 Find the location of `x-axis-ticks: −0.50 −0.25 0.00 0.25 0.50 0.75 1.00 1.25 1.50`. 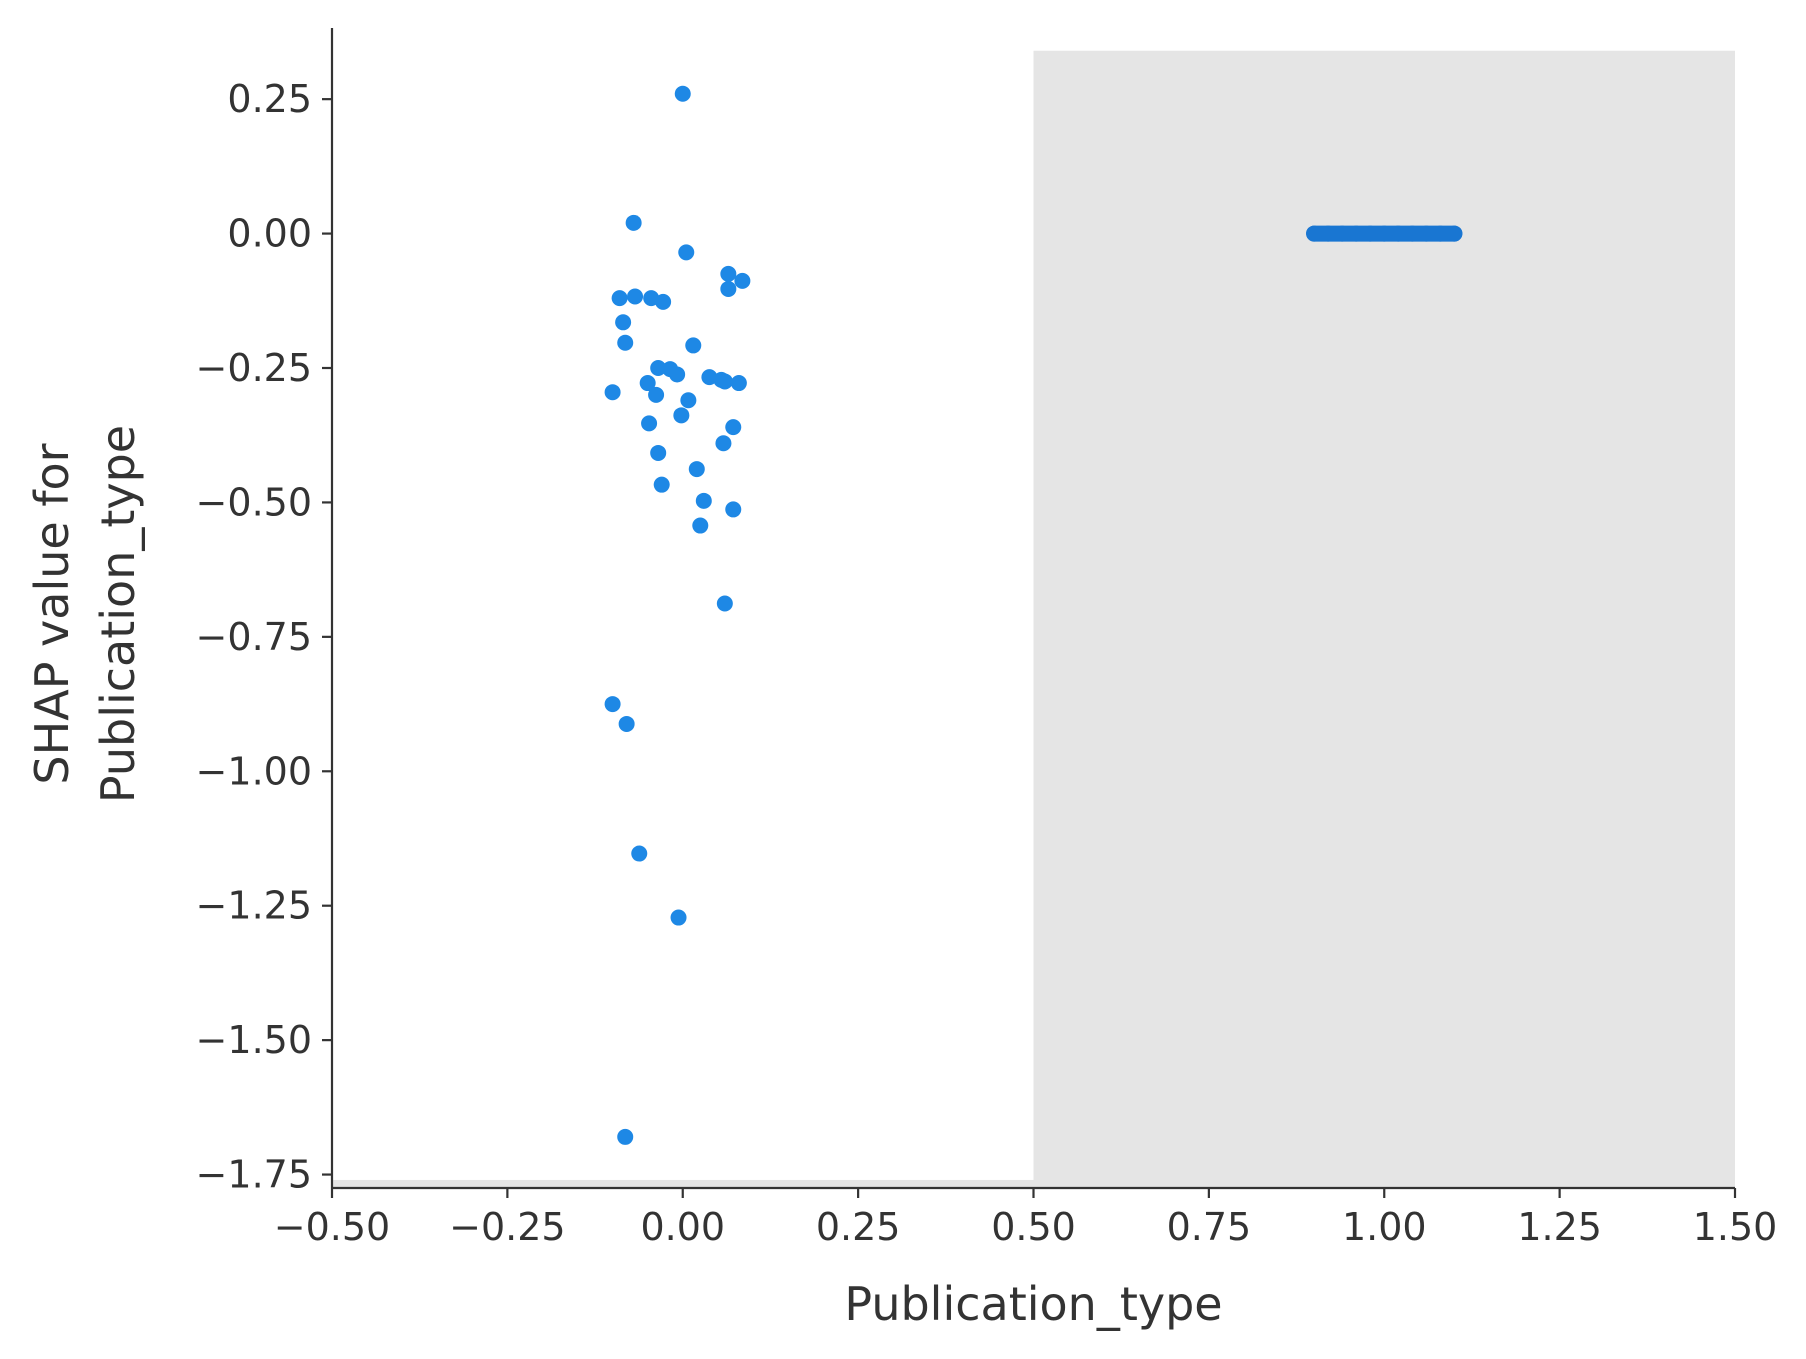

x-axis-ticks: −0.50 −0.25 0.00 0.25 0.50 0.75 1.00 1.25 1.50 is located at coordinates (1026, 1218).